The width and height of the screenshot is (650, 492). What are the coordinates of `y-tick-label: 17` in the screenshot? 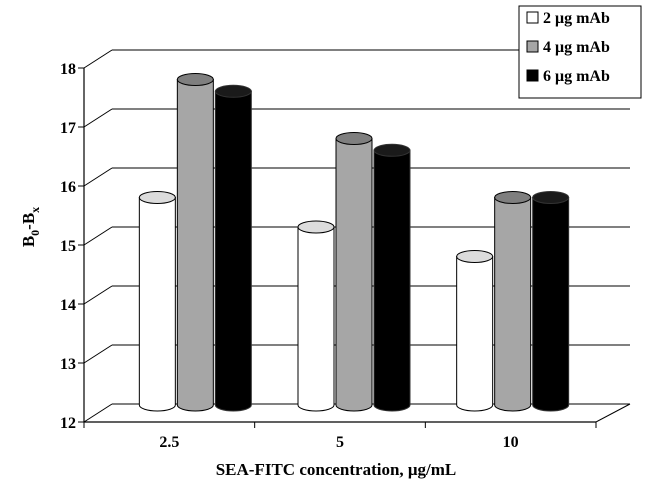 It's located at (68, 128).